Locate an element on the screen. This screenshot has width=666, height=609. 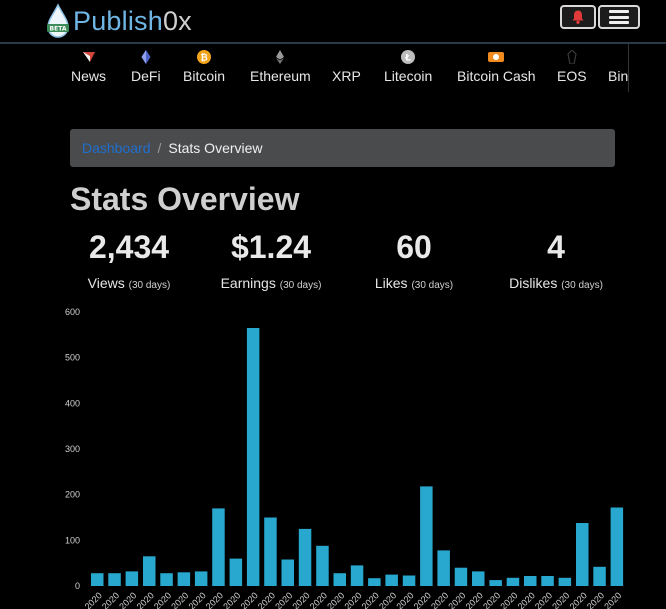
top-bar: BETA Publish0x is located at coordinates (333, 22).